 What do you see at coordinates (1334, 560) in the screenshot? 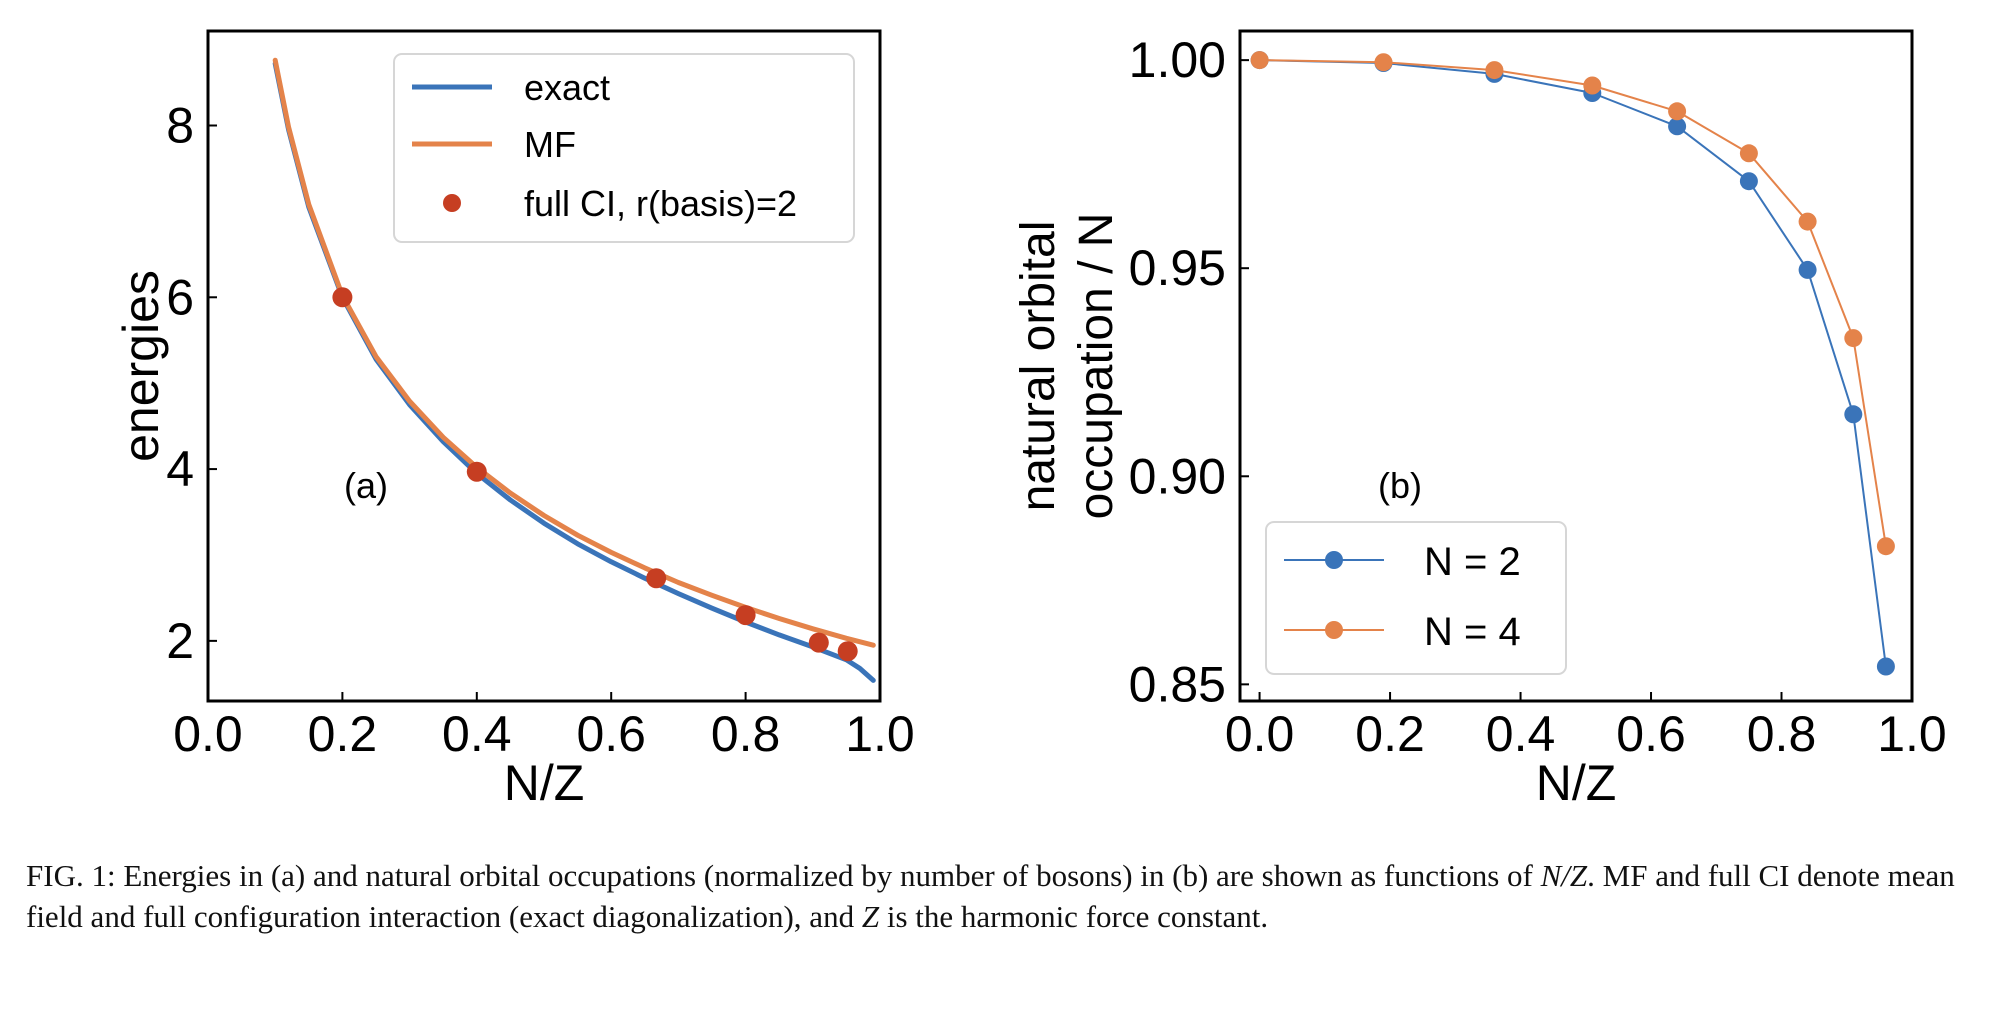
I see `legend-b-n2-swatch-marker` at bounding box center [1334, 560].